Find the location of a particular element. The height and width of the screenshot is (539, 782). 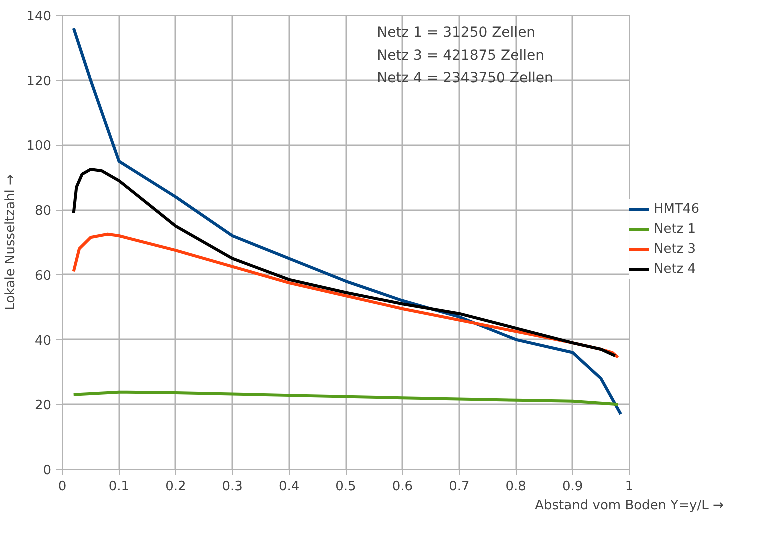

annotation: Netz 4 = 2343750 Zellen is located at coordinates (465, 78).